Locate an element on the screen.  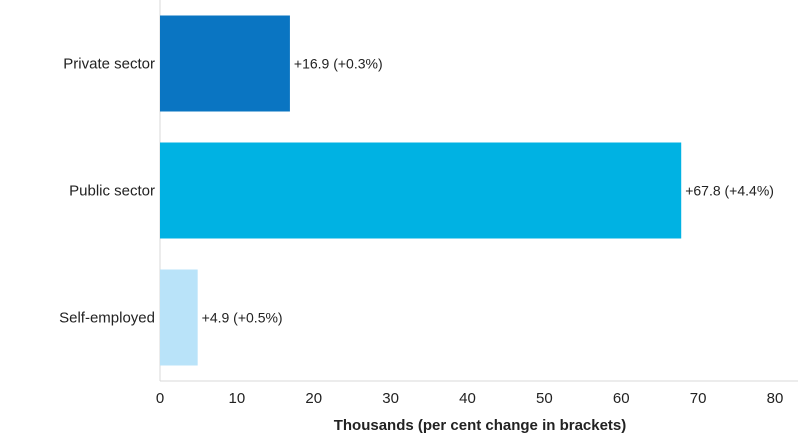
x-tick-label: 80 is located at coordinates (775, 398).